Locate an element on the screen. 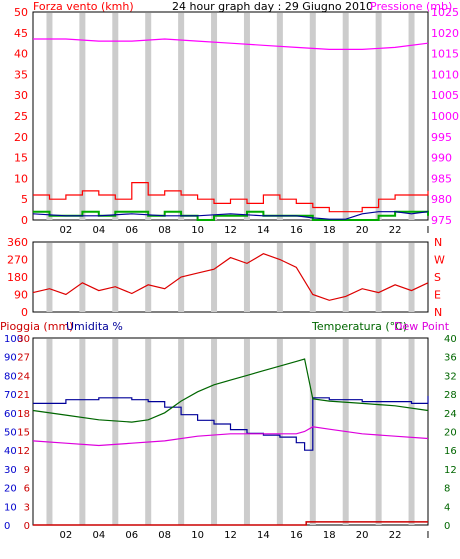  direction-degree-tick-label: 90 is located at coordinates (21, 295).